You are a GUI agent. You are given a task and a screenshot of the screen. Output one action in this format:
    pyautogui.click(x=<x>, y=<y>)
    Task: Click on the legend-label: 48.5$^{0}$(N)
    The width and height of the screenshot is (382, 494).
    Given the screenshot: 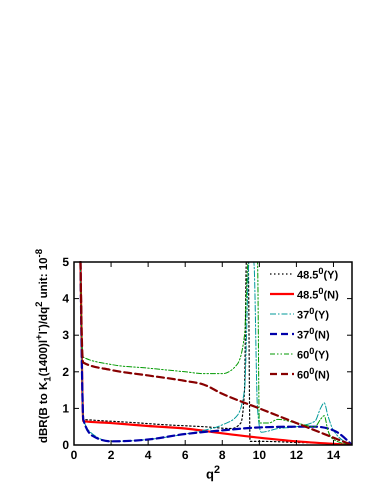 What is the action you would take?
    pyautogui.click(x=318, y=294)
    